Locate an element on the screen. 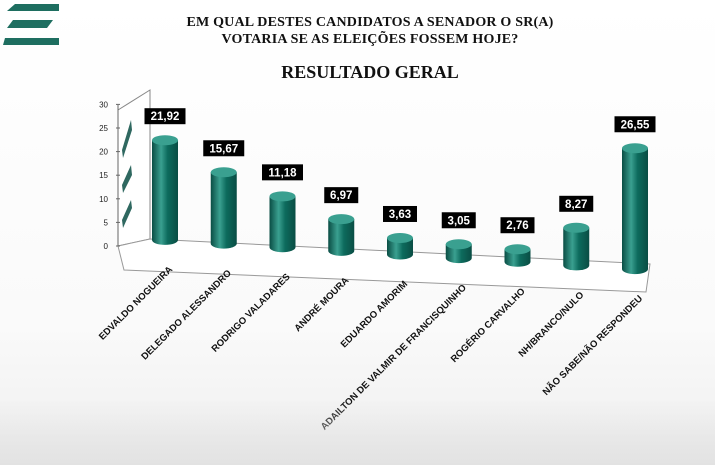  y-tick-label: 0 is located at coordinates (106, 246).